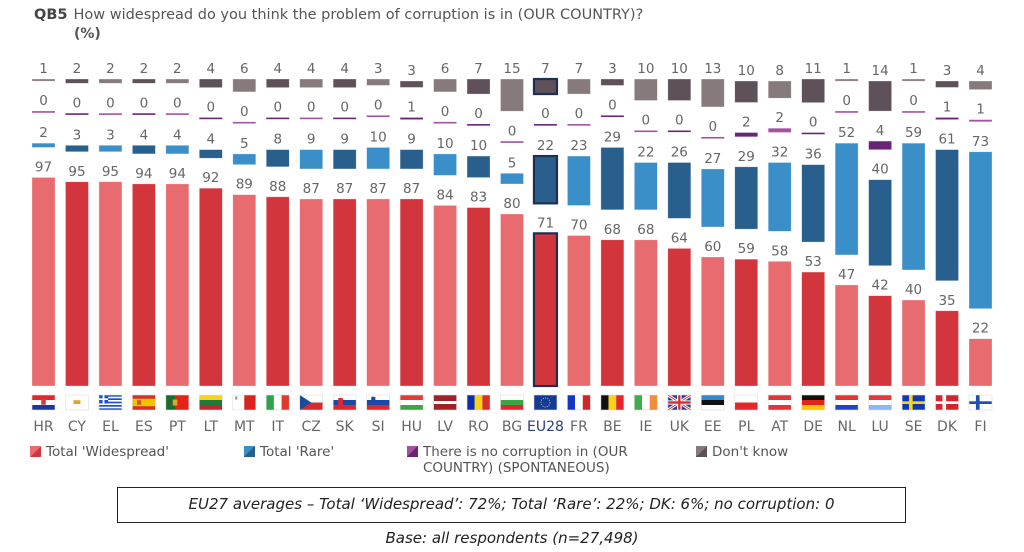 The image size is (1024, 552). I want to click on data-label-widespread-hu: 87, so click(411, 189).